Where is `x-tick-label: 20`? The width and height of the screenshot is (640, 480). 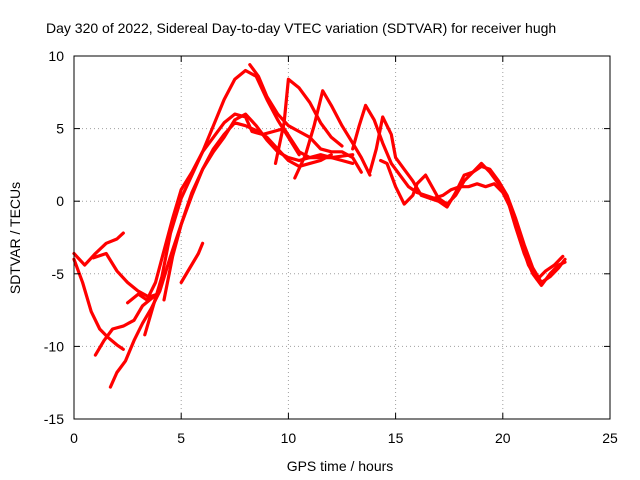
x-tick-label: 20 is located at coordinates (503, 438).